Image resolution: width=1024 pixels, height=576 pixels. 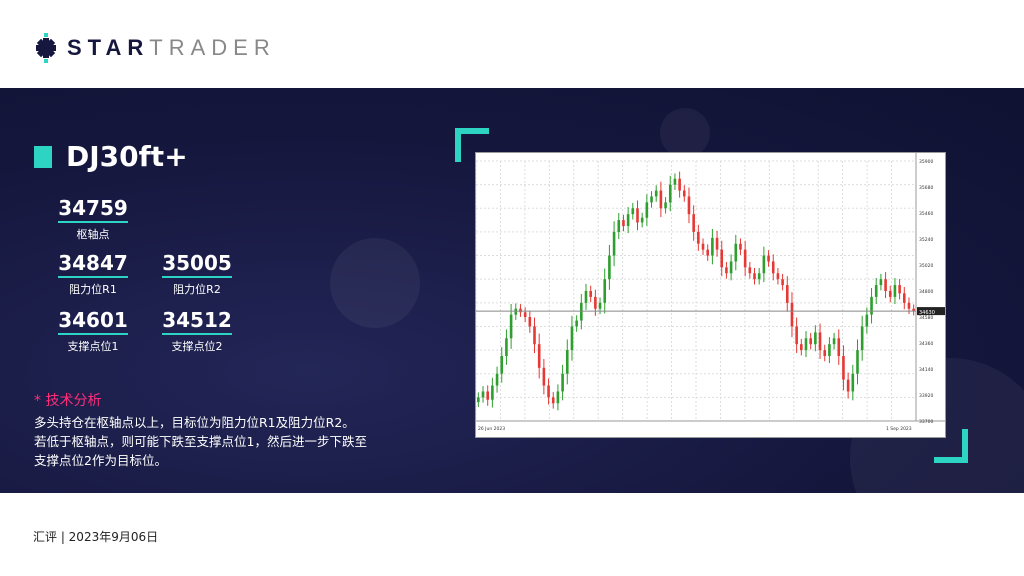 What do you see at coordinates (100, 460) in the screenshot?
I see `analysis-line: 支撑点位2作为目标位。` at bounding box center [100, 460].